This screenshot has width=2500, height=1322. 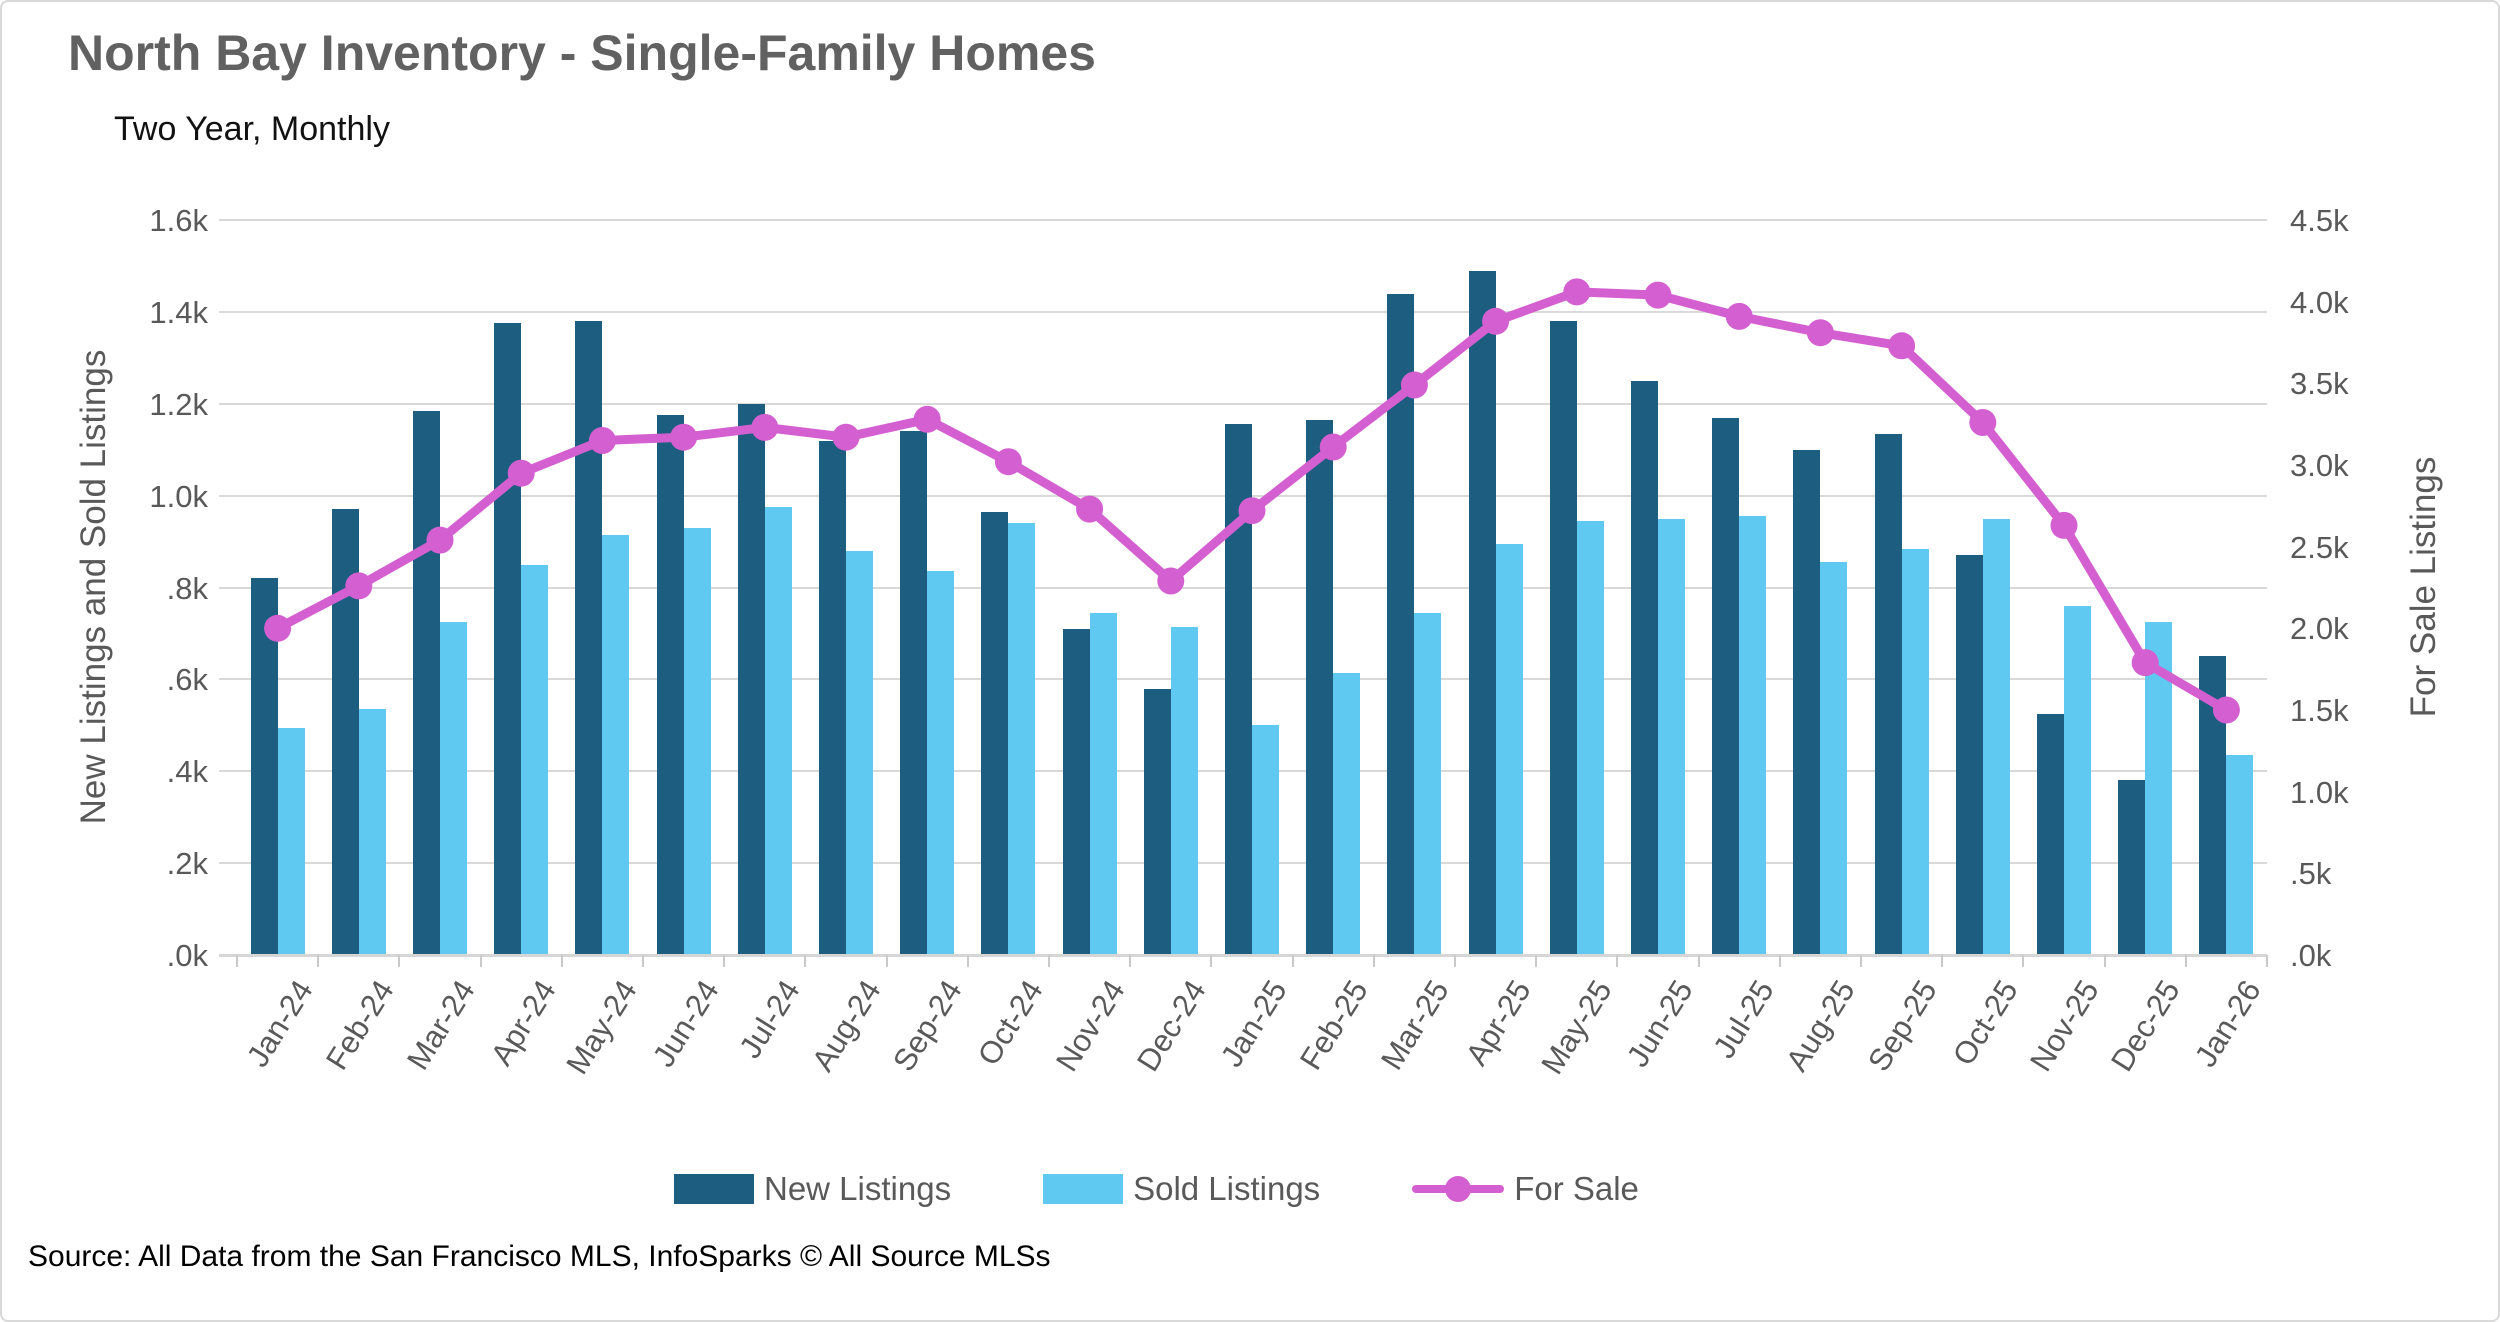 What do you see at coordinates (1011, 1023) in the screenshot?
I see `x-axis-tick-label: Oct-24` at bounding box center [1011, 1023].